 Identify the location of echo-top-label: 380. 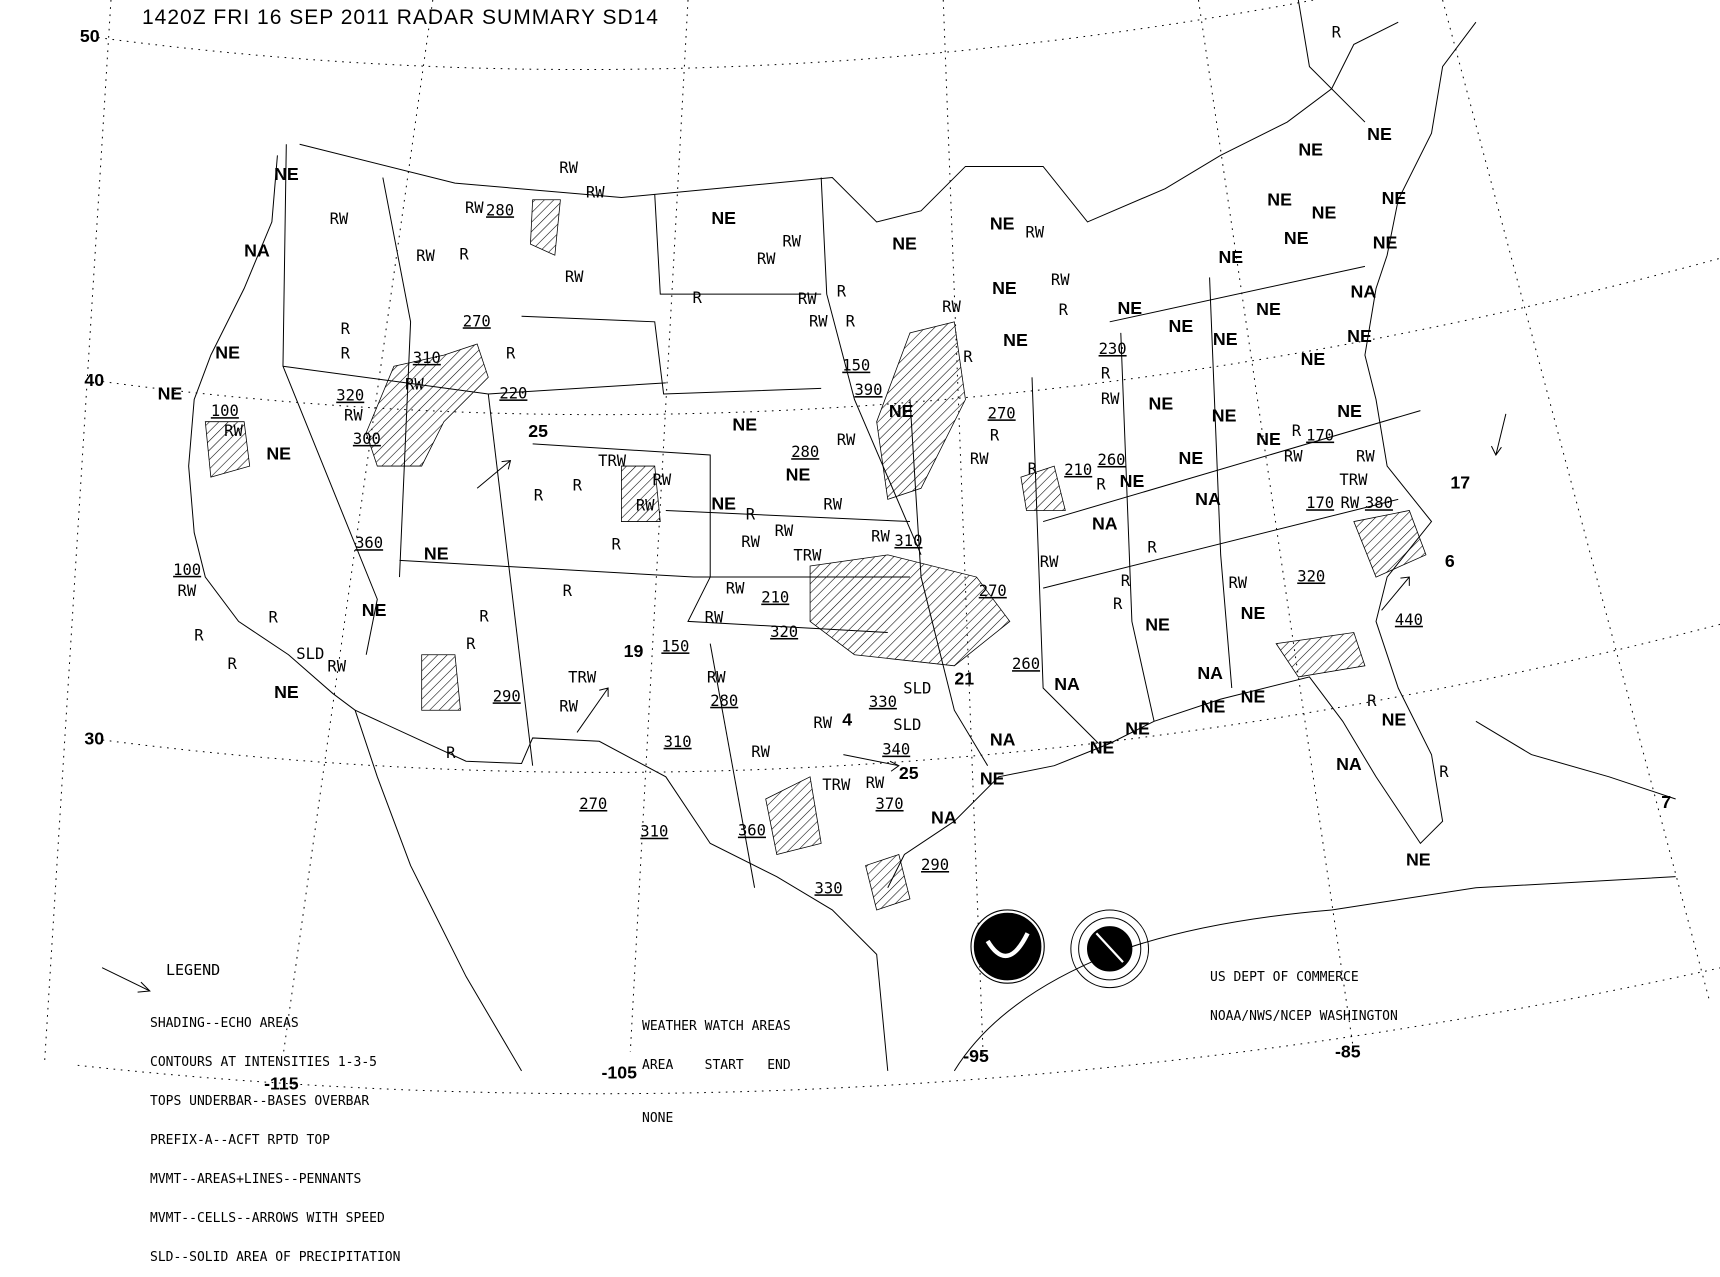
(1379, 503).